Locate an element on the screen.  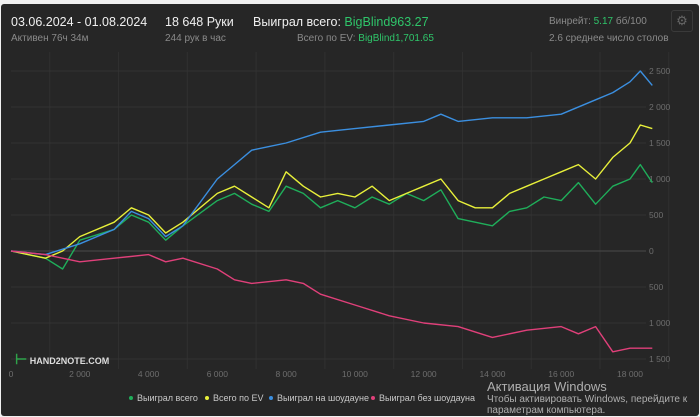
x-tick-label: 14 000 is located at coordinates (492, 374).